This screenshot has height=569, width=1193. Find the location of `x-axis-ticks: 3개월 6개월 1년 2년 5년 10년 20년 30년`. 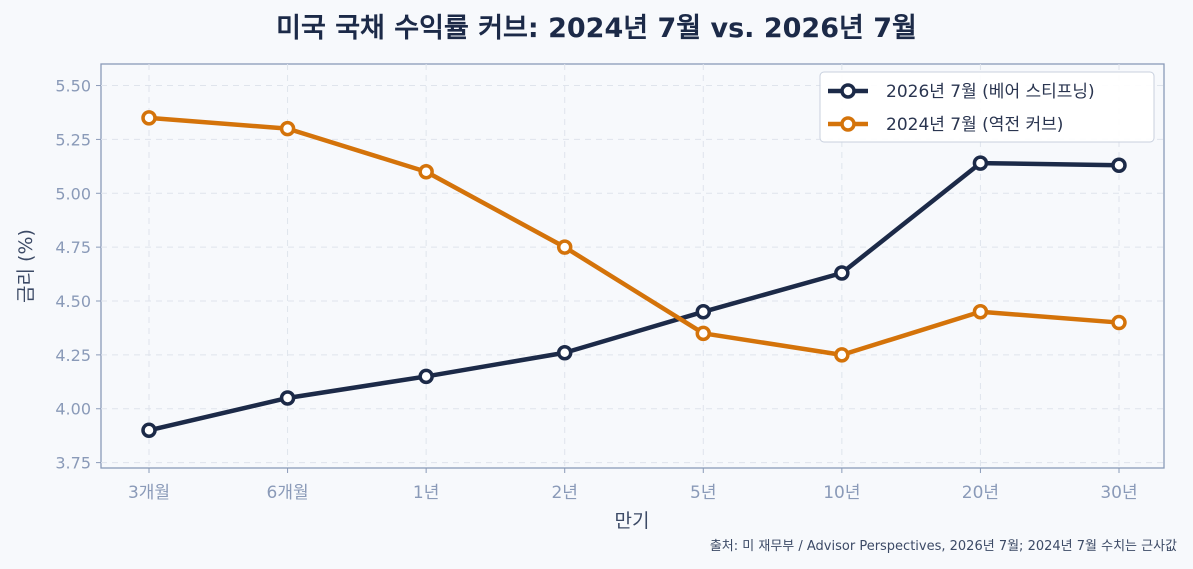

x-axis-ticks: 3개월 6개월 1년 2년 5년 10년 20년 30년 is located at coordinates (633, 485).